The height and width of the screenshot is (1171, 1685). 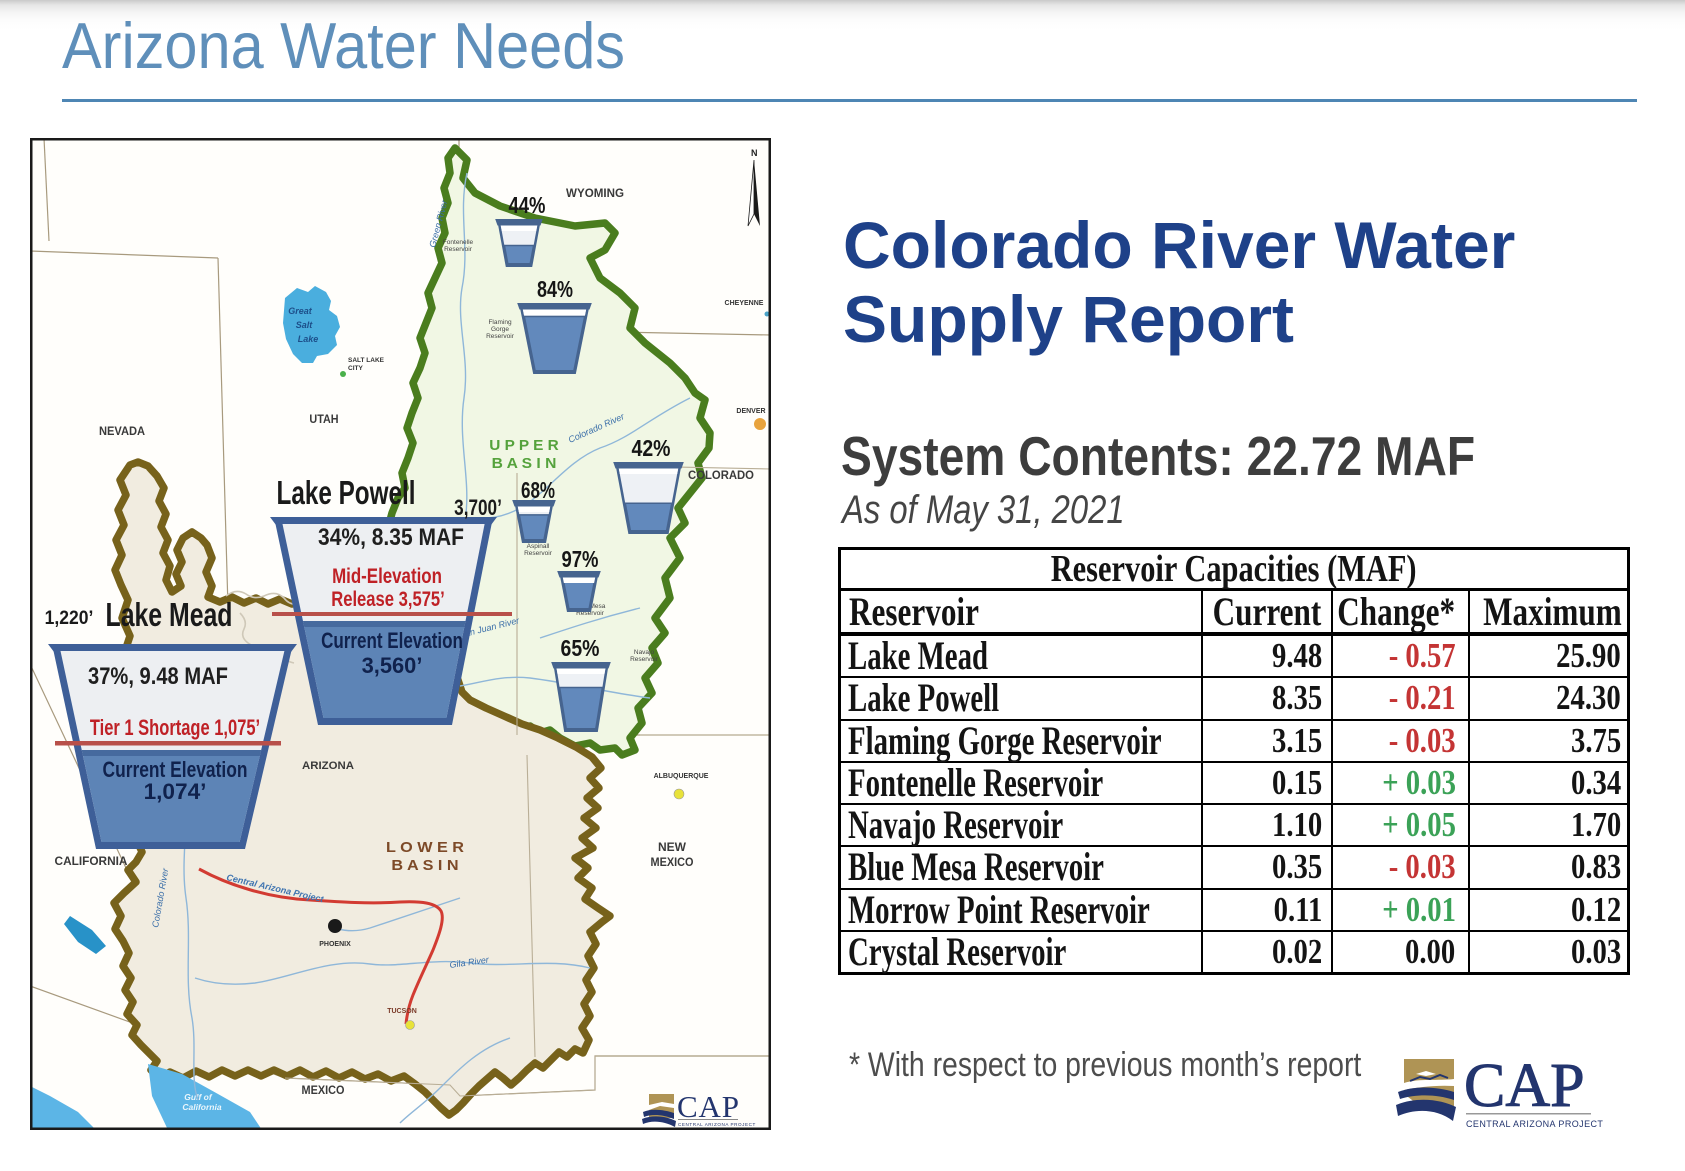 What do you see at coordinates (478, 508) in the screenshot?
I see `svg-text: 3,700’` at bounding box center [478, 508].